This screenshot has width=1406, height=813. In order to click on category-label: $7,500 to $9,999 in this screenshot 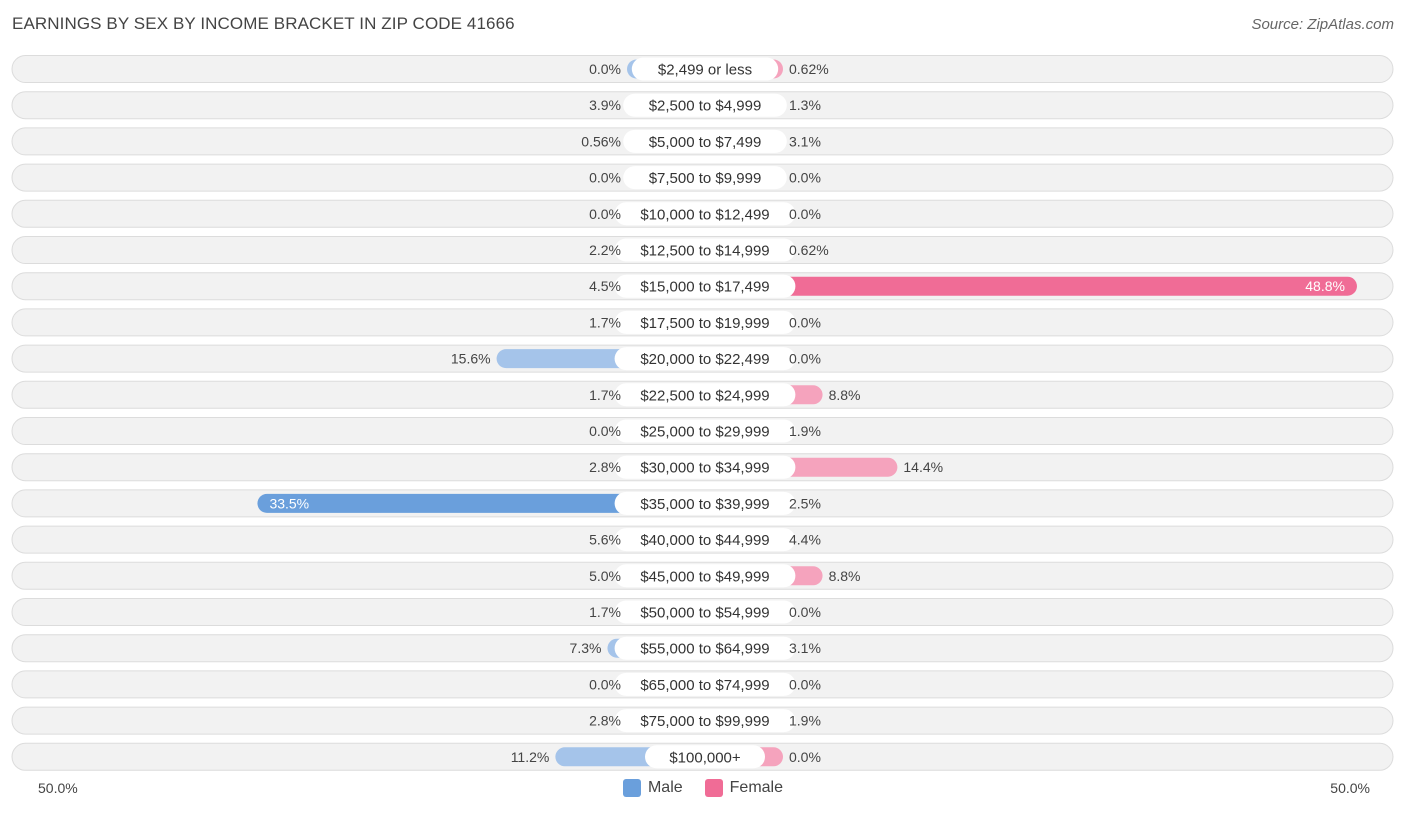, I will do `click(705, 178)`.